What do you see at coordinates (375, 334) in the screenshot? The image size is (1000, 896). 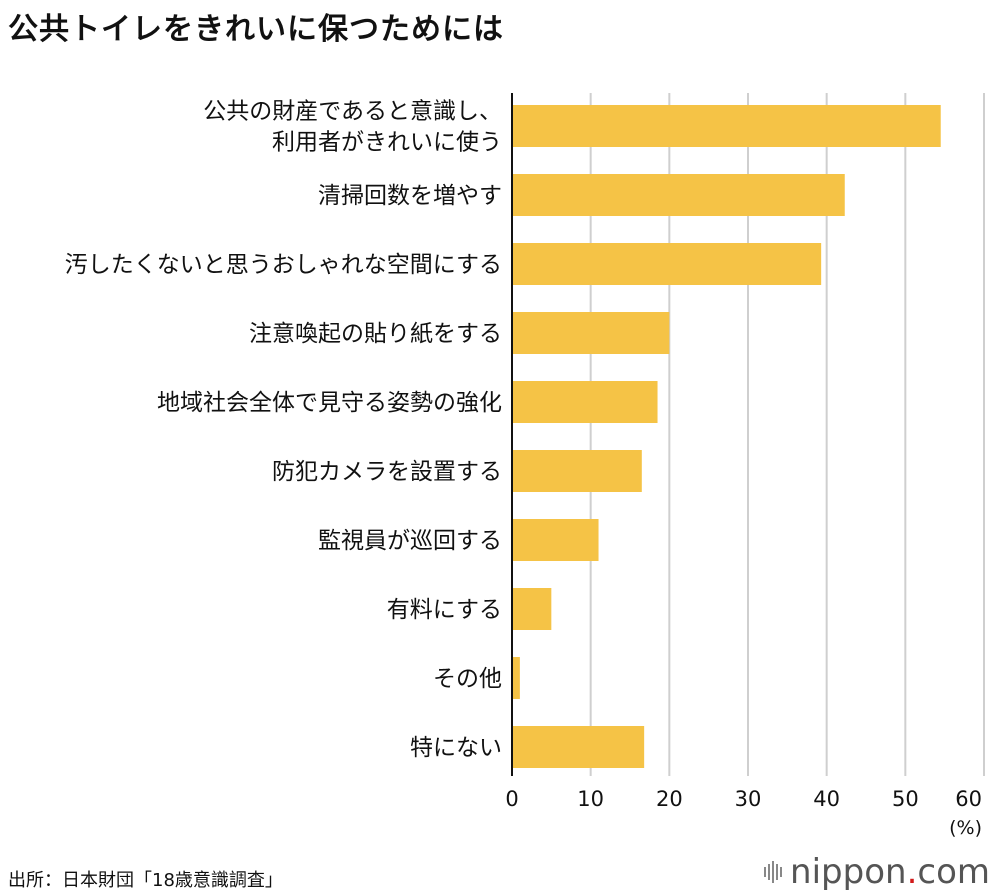 I see `category-label: 注意喚起の貼り紙をする` at bounding box center [375, 334].